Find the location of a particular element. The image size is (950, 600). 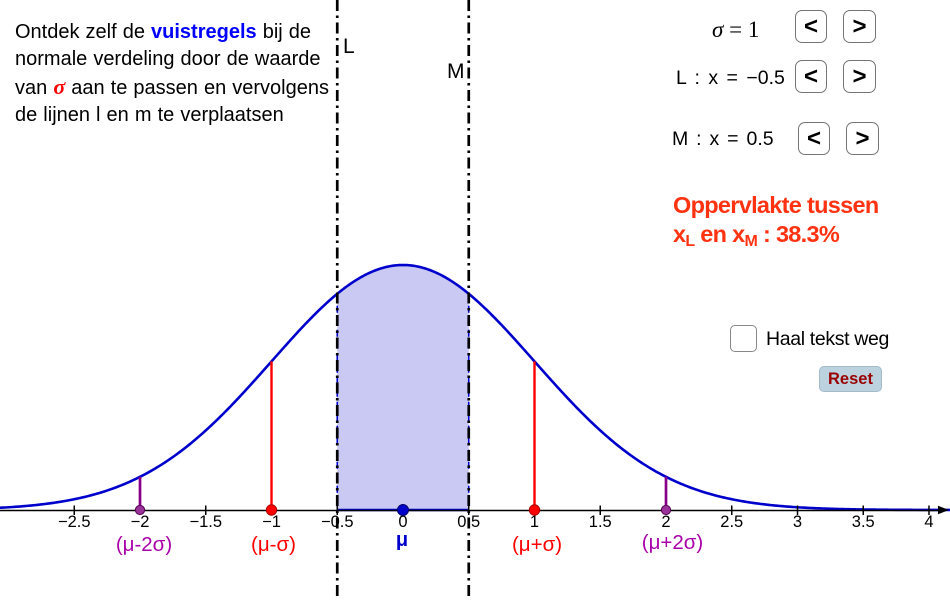

svg-text: (μ+σ) is located at coordinates (537, 544).